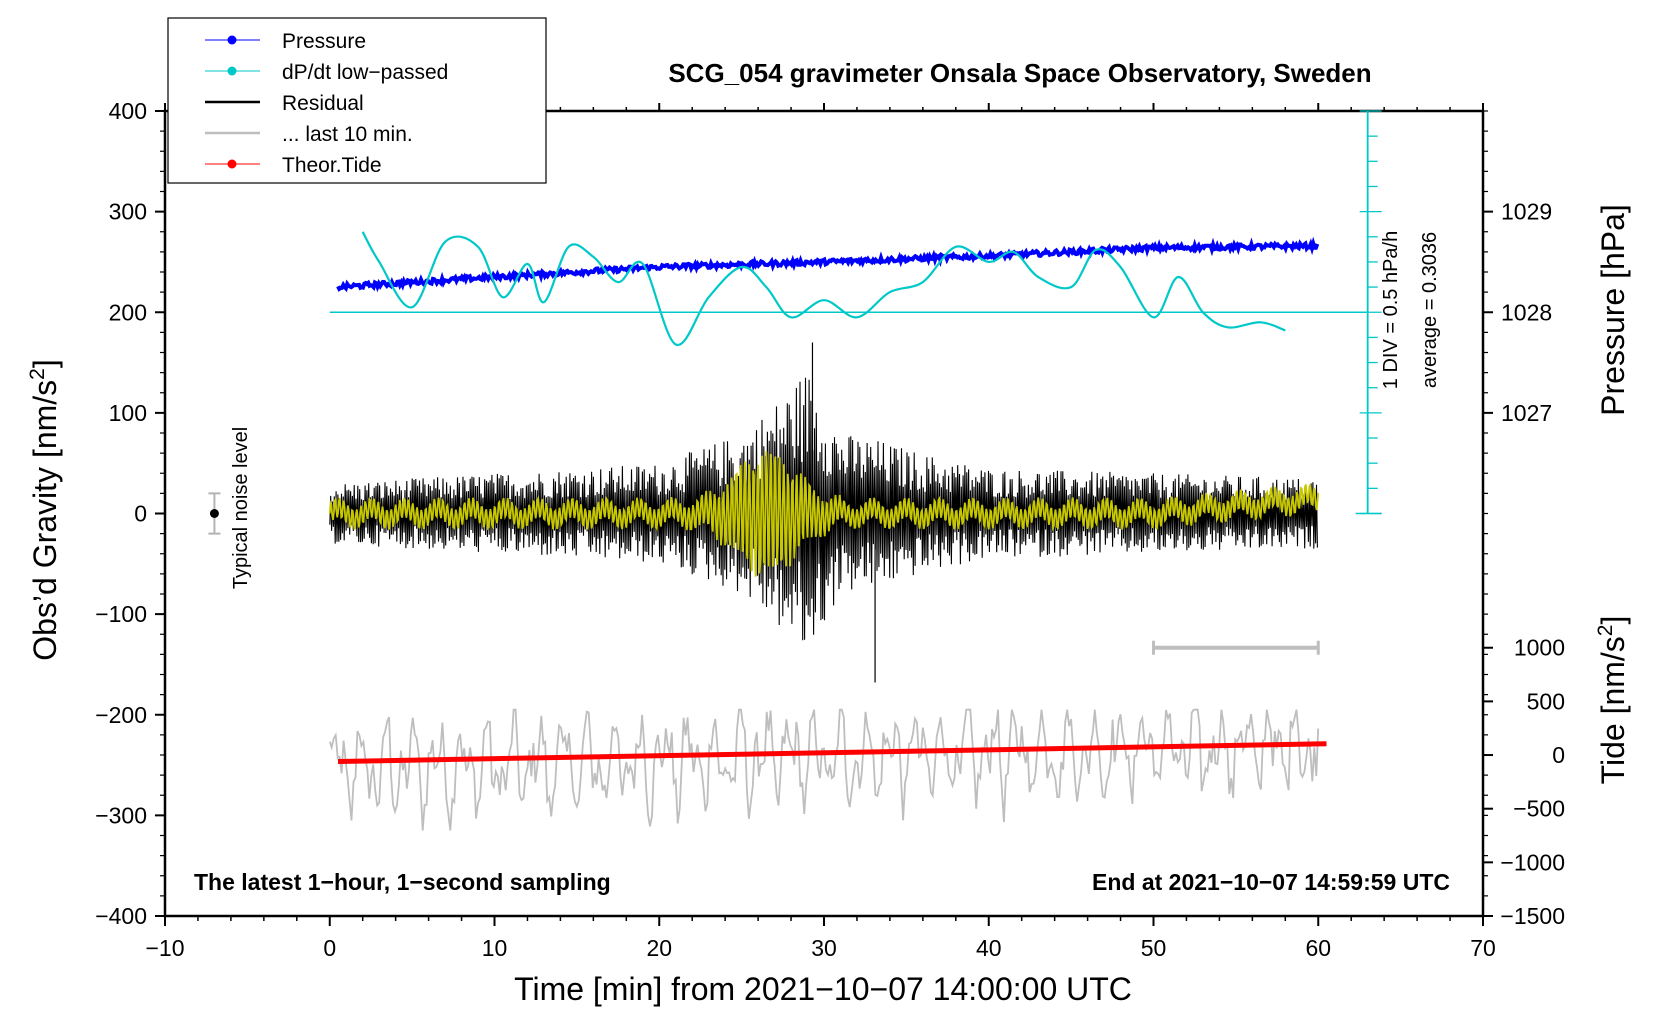  Describe the element at coordinates (402, 882) in the screenshot. I see `footer-left: The latest 1−hour, 1−second sampling` at that location.